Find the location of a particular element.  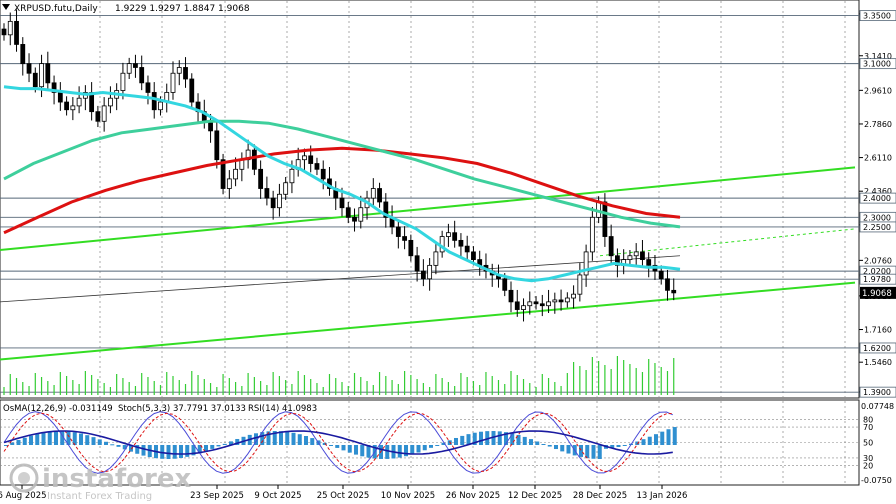

ma-slow-line is located at coordinates (342, 190).